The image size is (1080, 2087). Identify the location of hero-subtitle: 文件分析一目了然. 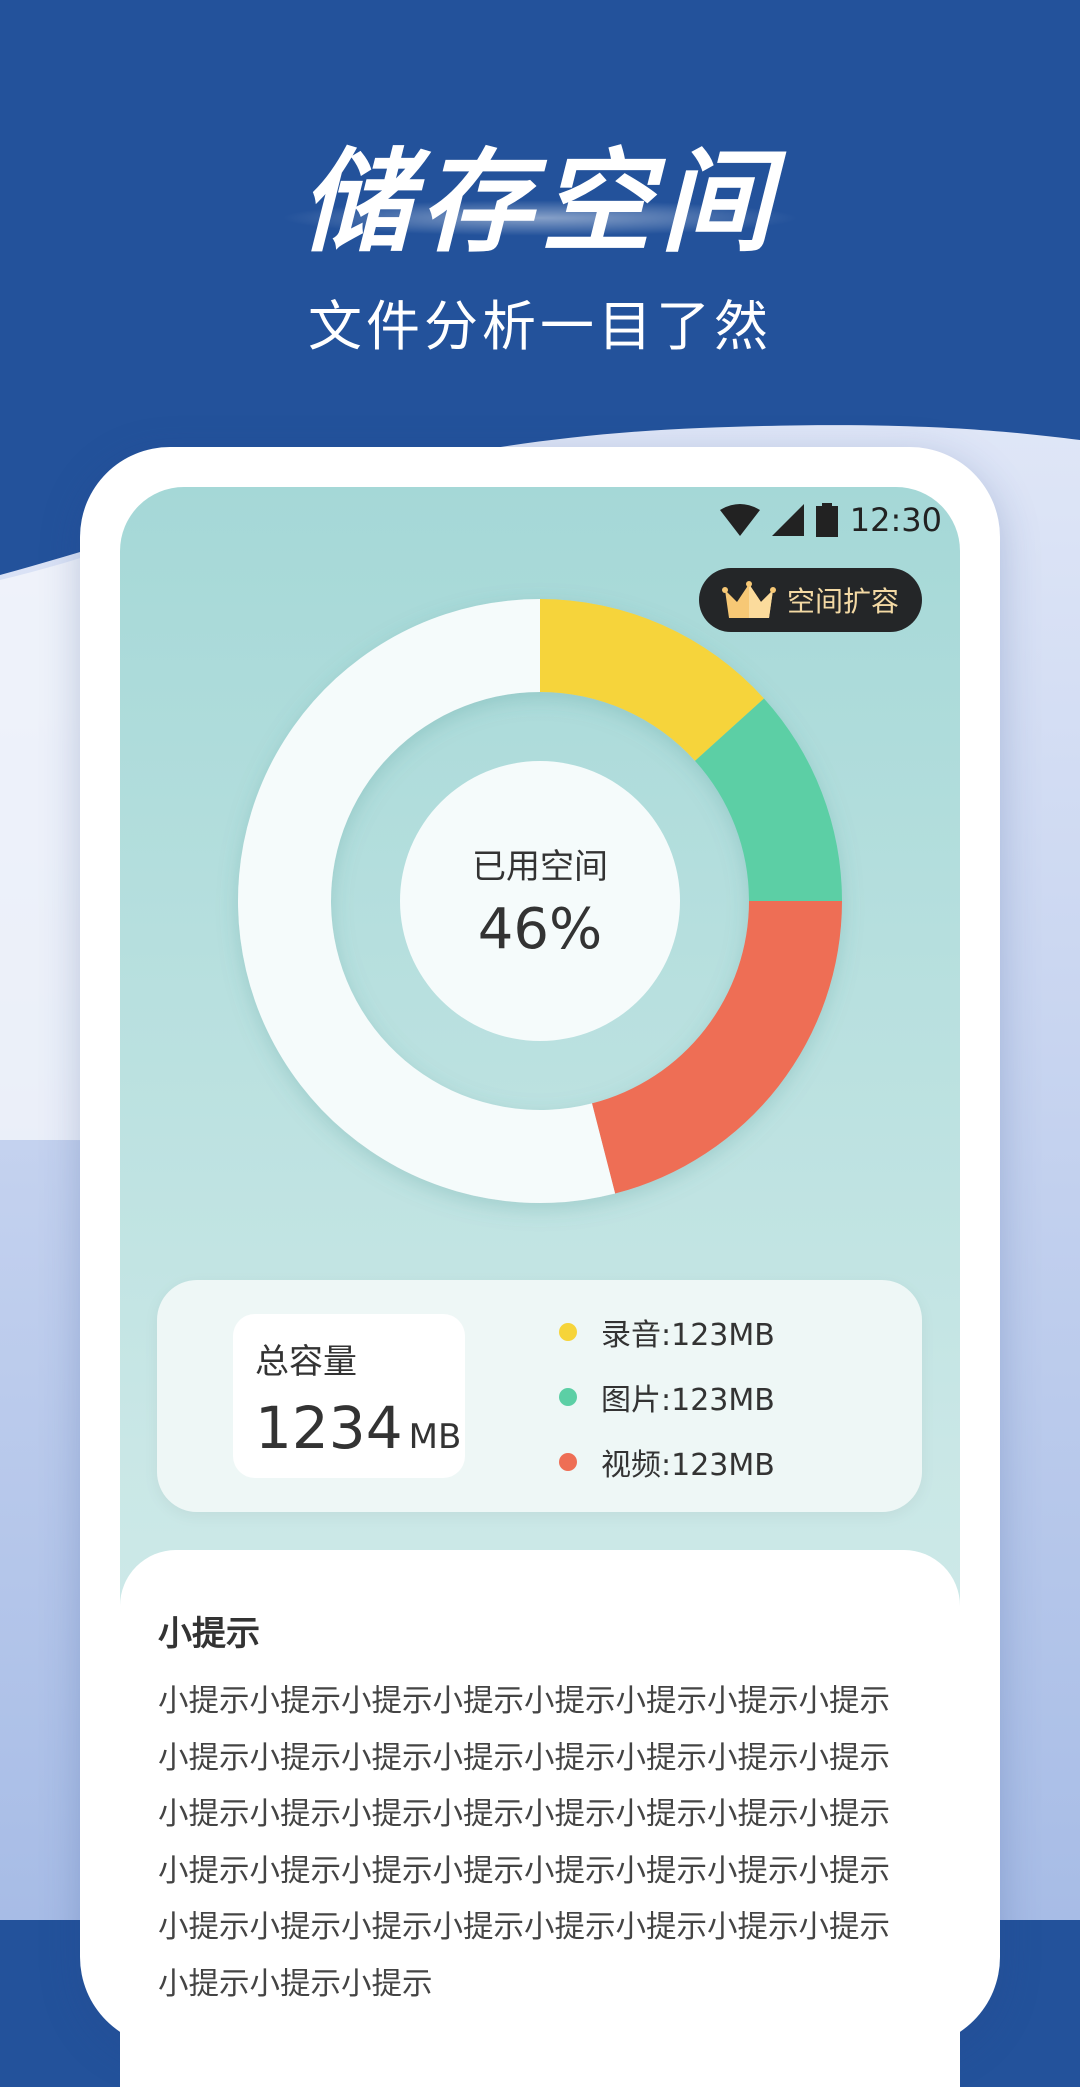
(540, 326).